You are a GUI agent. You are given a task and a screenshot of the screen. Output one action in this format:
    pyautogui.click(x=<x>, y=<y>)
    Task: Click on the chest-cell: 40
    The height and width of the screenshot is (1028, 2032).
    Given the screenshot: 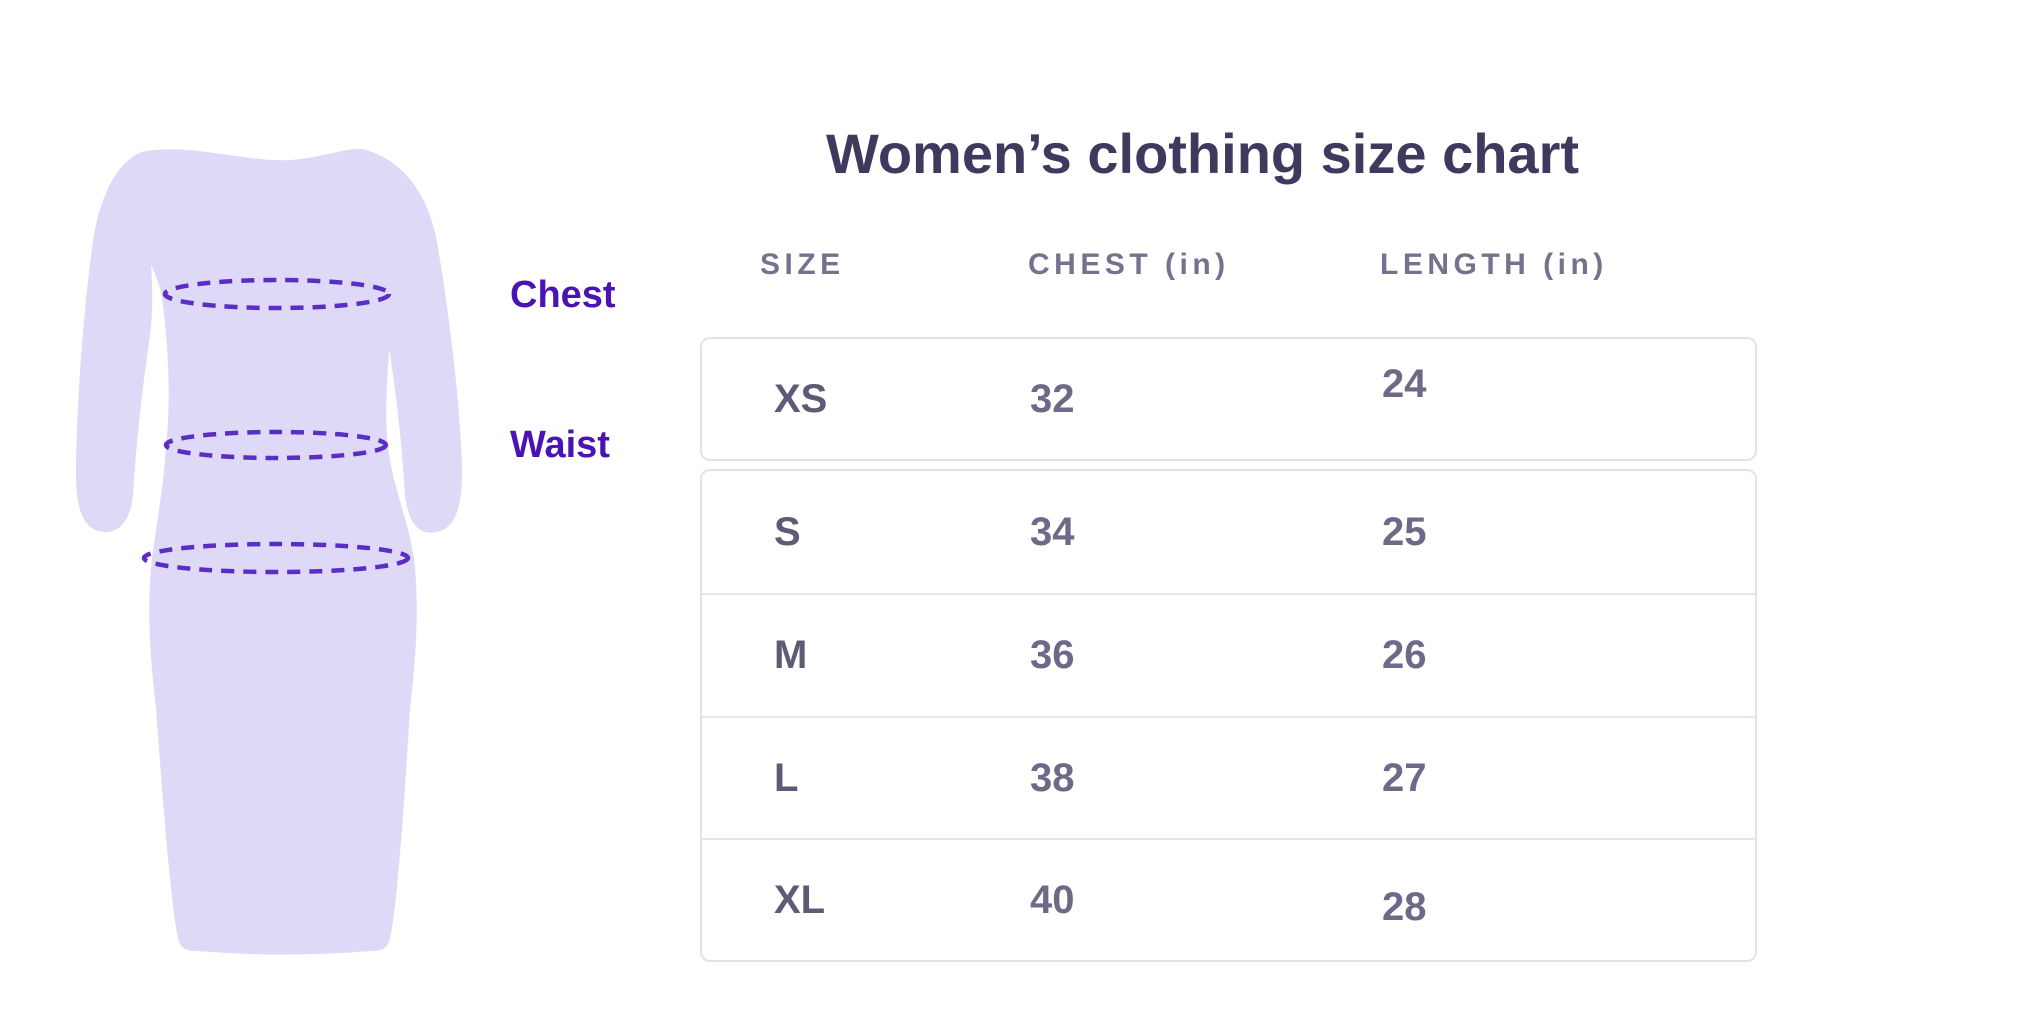 What is the action you would take?
    pyautogui.click(x=1052, y=899)
    